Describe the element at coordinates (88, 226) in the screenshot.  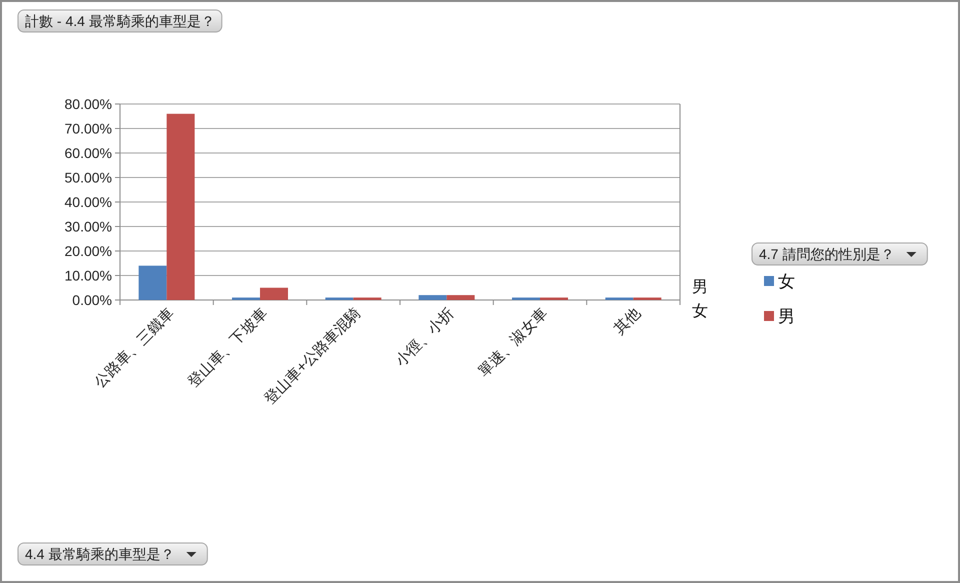
I see `y-tick-label: 30.00%` at that location.